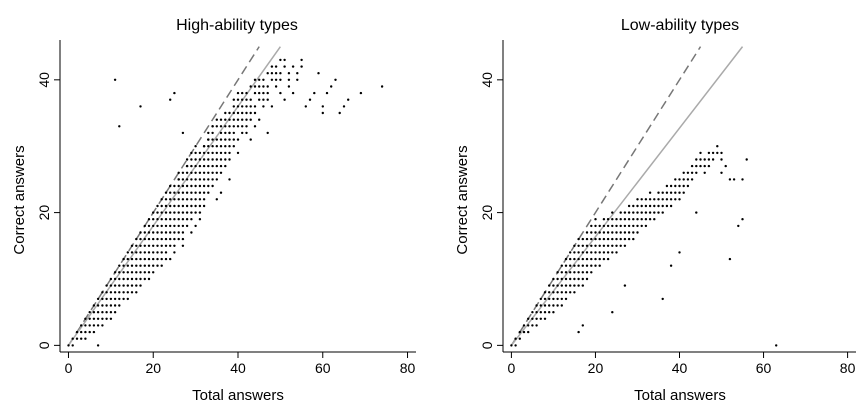  I want to click on y-tick-label: 0, so click(487, 345).